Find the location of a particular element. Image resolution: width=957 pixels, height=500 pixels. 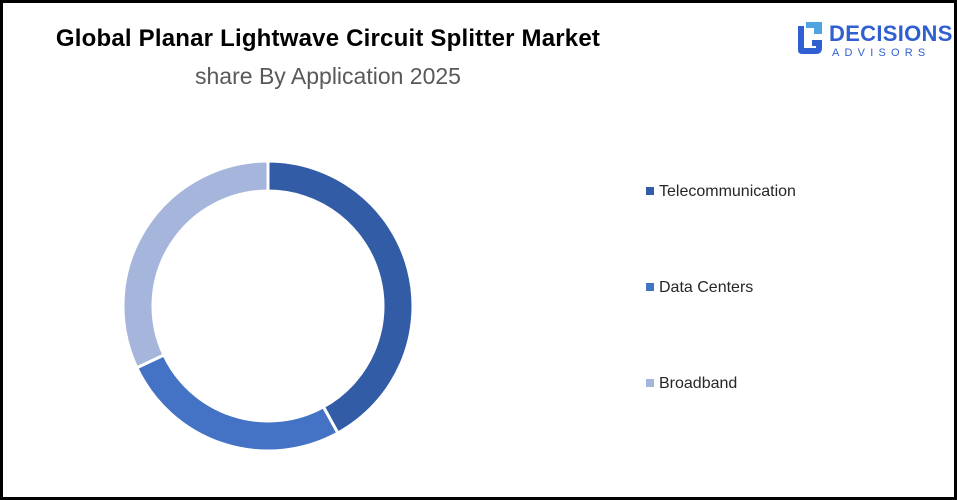

company-logo: DECISIONS ADVISORS is located at coordinates (873, 42).